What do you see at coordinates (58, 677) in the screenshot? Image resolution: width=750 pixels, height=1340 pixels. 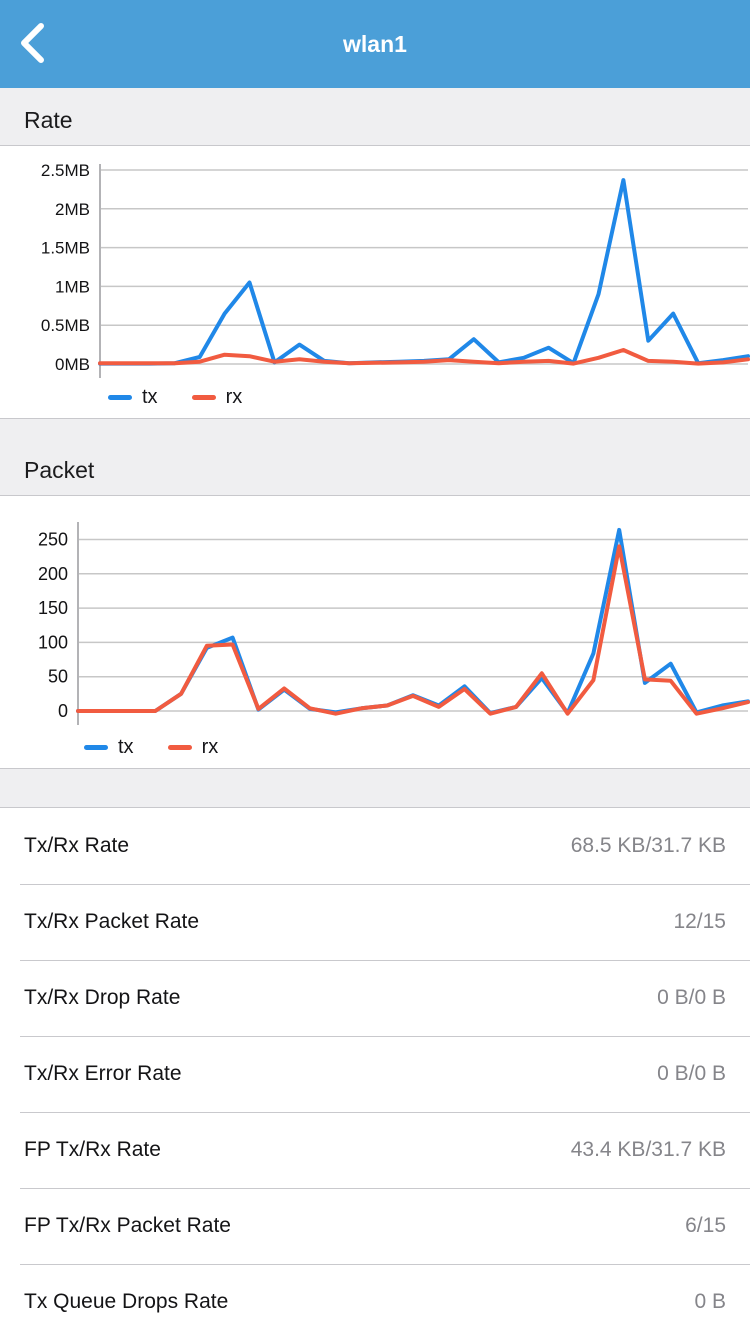 I see `y-tick-label: 50` at bounding box center [58, 677].